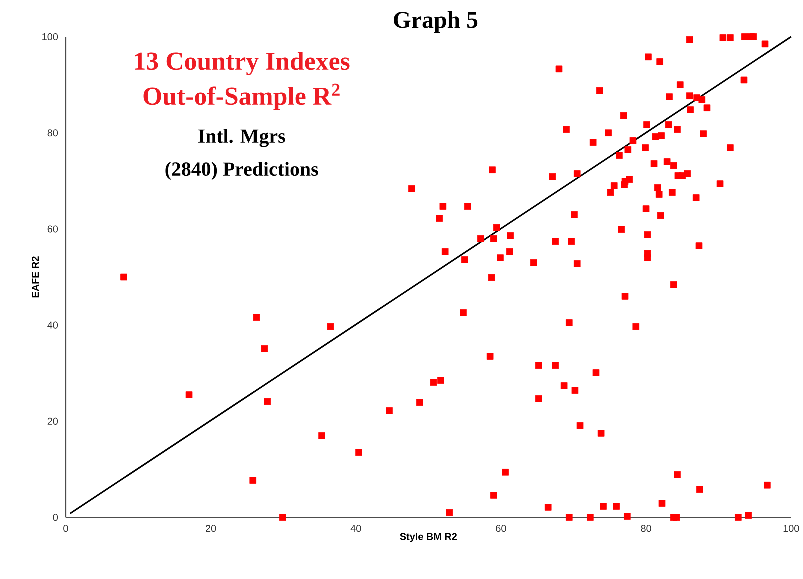  Describe the element at coordinates (66, 528) in the screenshot. I see `x-tick-label: 0` at that location.